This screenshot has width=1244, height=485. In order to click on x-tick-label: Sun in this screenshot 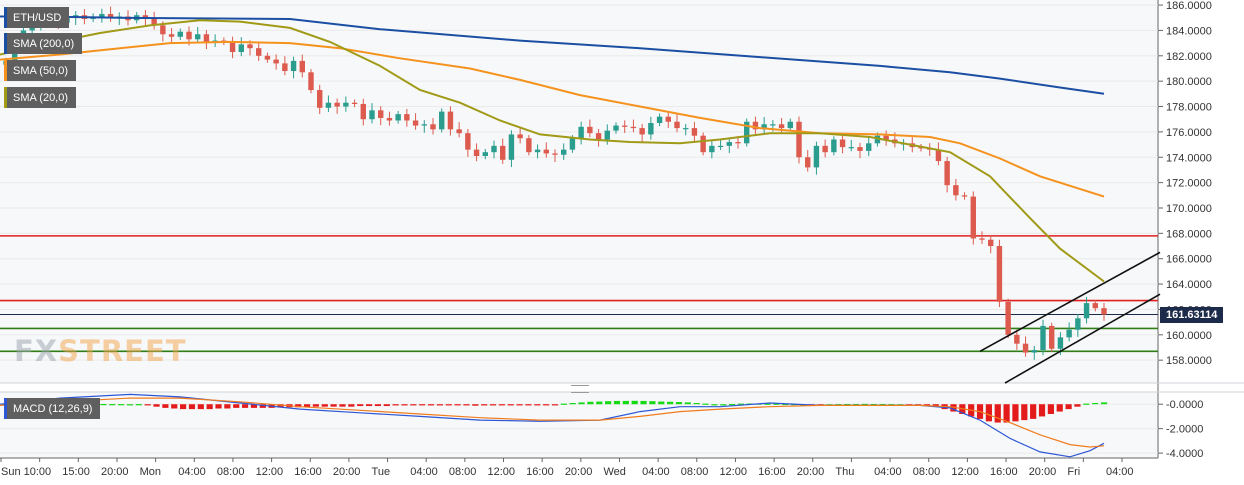, I will do `click(11, 472)`.